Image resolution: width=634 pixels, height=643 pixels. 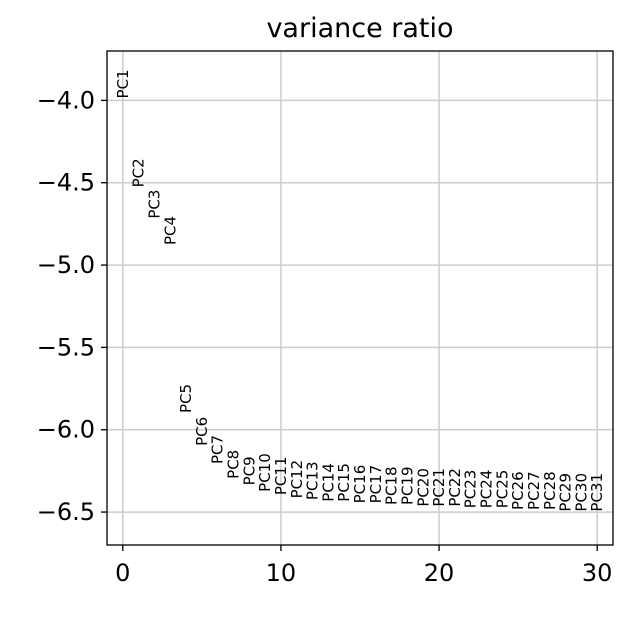 What do you see at coordinates (344, 482) in the screenshot?
I see `pc-label: PC15` at bounding box center [344, 482].